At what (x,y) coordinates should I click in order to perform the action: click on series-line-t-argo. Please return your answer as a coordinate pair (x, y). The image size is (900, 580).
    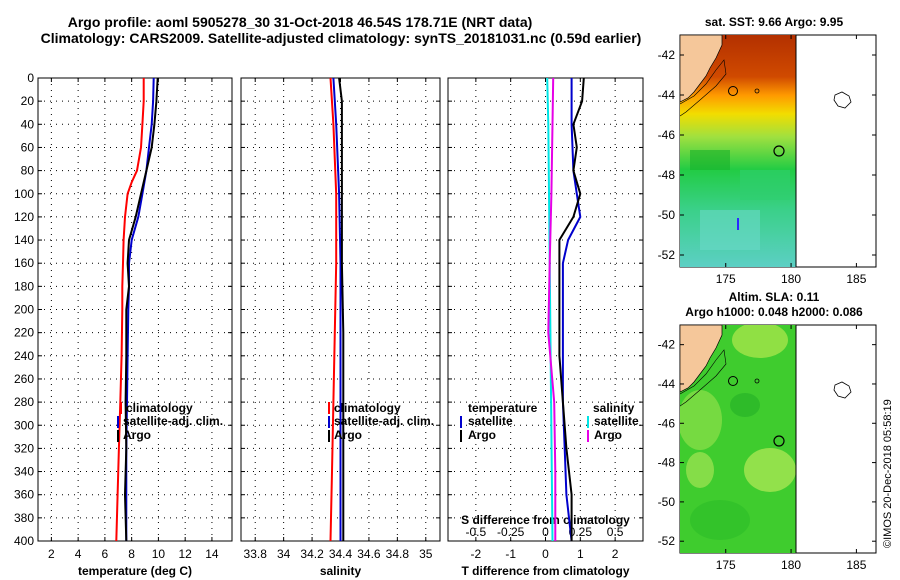
    Looking at the image, I should click on (571, 309).